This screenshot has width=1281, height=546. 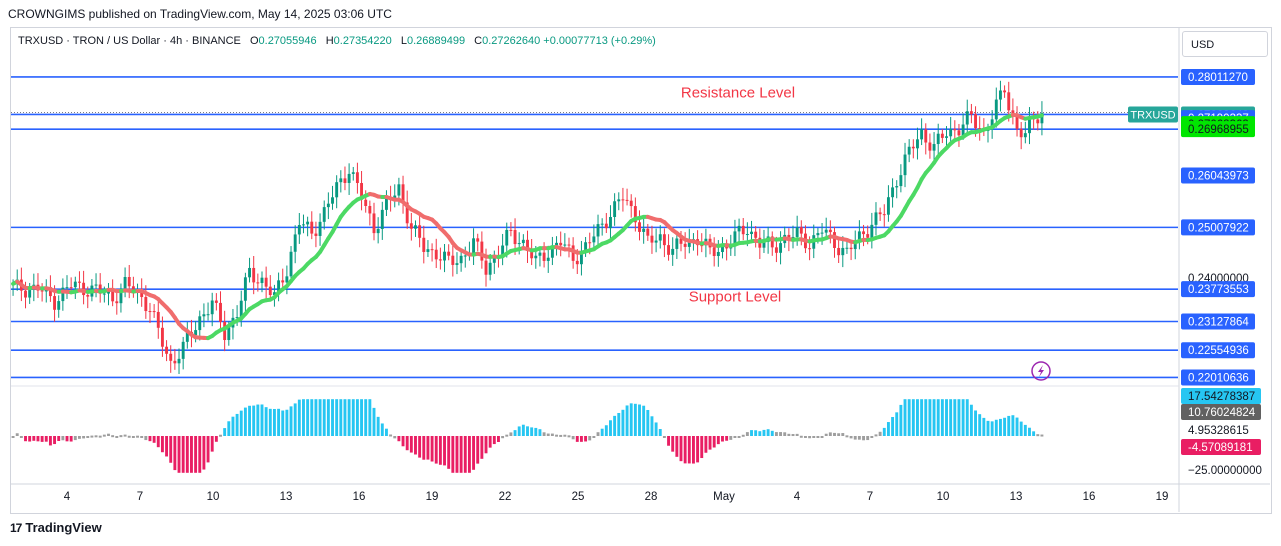 What do you see at coordinates (359, 497) in the screenshot?
I see `time-tick-label: 16` at bounding box center [359, 497].